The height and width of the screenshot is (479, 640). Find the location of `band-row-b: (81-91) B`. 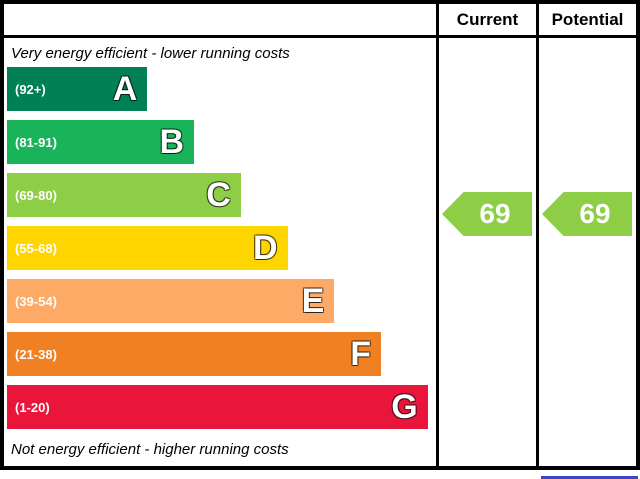

band-row-b: (81-91) B is located at coordinates (219, 142).